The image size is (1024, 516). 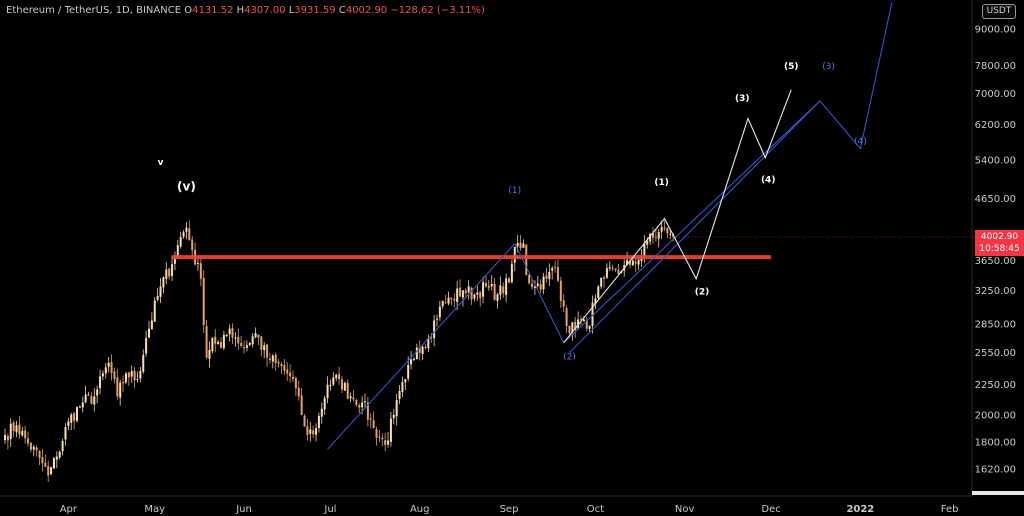 I want to click on x-tick-label: Sep, so click(x=509, y=509).